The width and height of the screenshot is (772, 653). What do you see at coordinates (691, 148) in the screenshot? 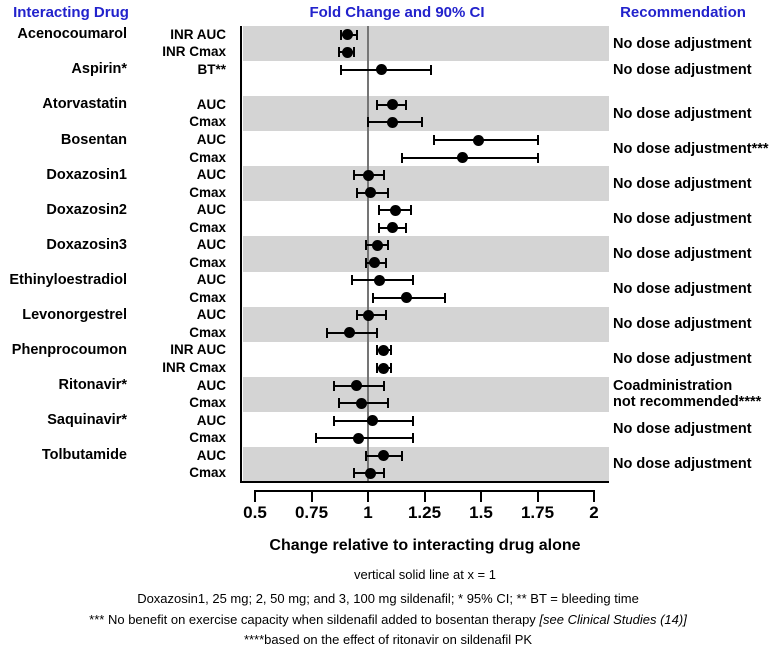
I see `recommendation-label: No dose adjustment***` at bounding box center [691, 148].